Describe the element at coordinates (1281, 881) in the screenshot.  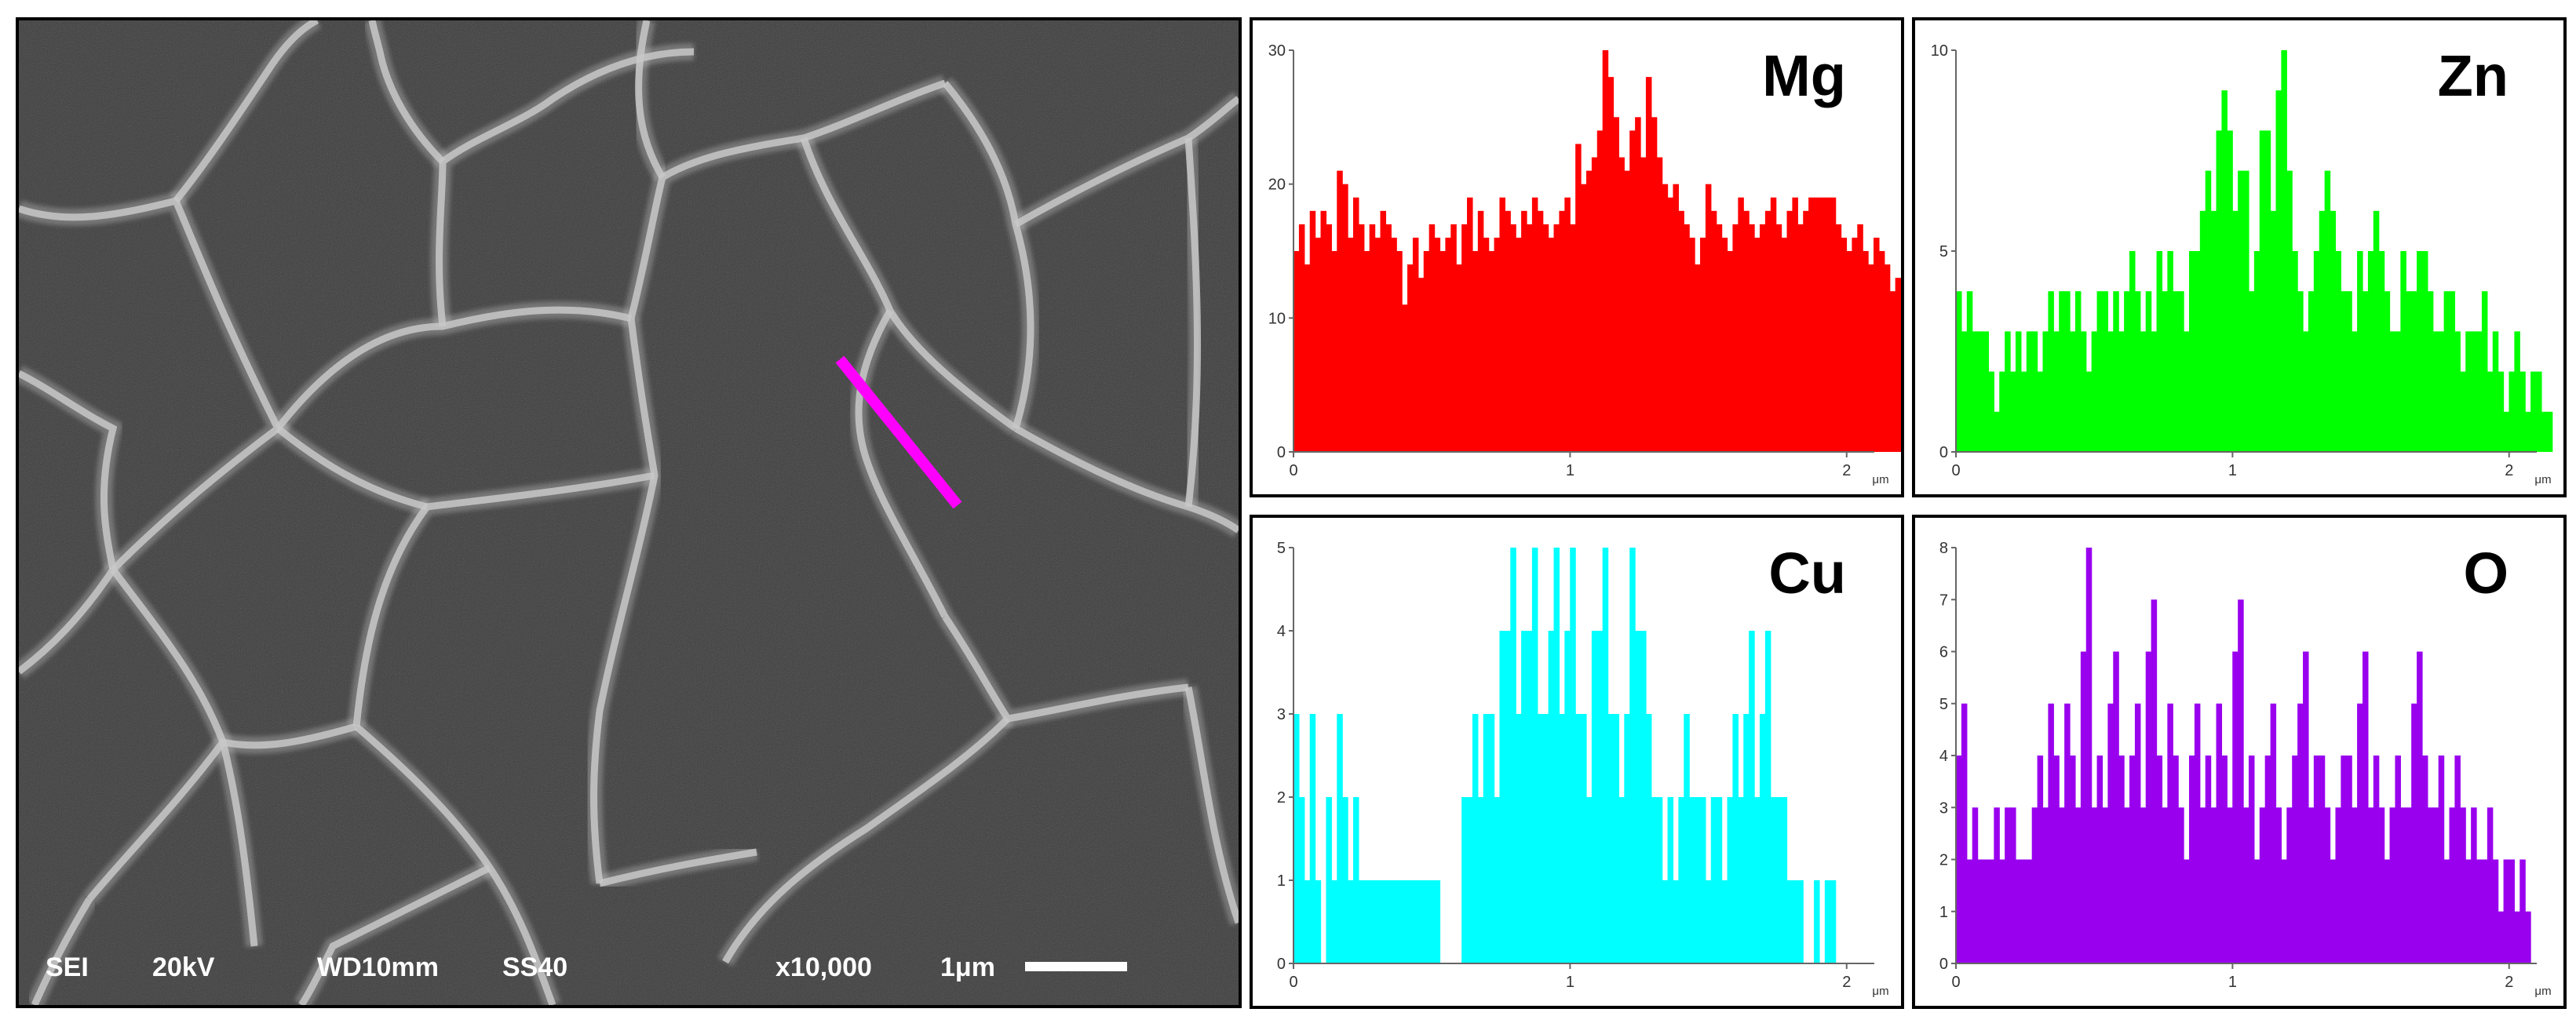
I see `y-tick-label: 1` at that location.